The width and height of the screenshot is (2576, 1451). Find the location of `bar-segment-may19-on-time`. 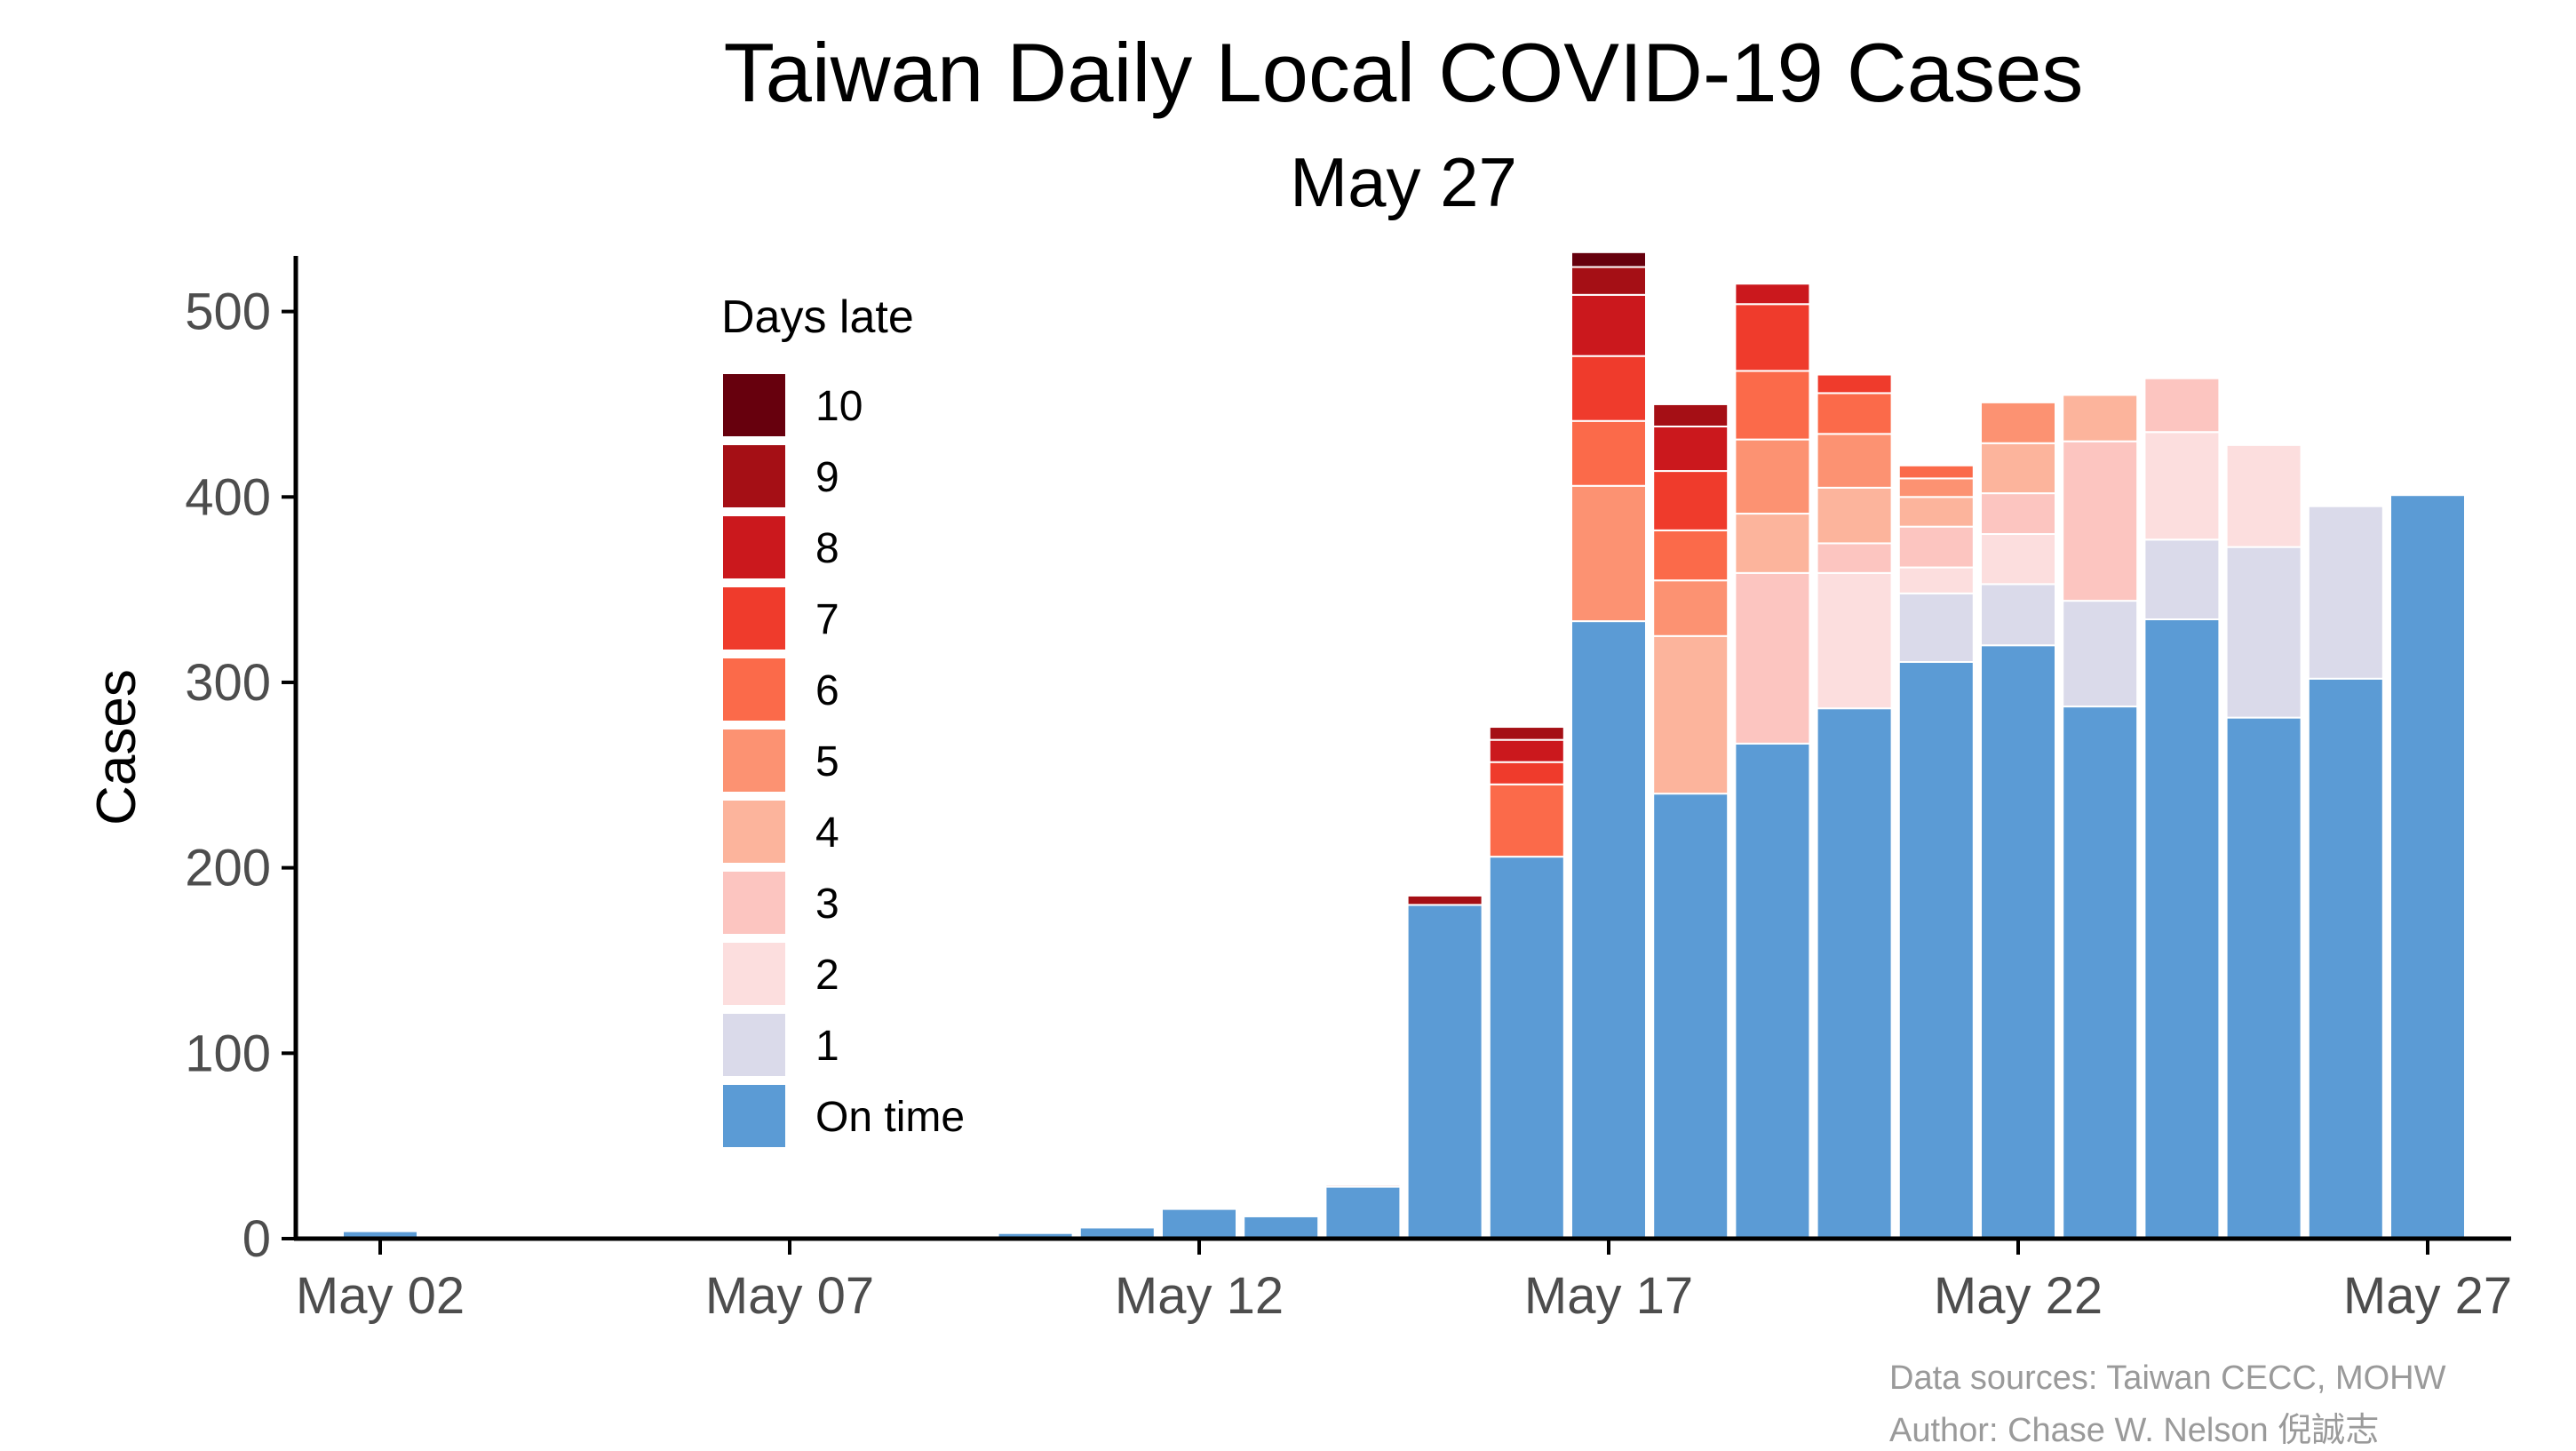

bar-segment-may19-on-time is located at coordinates (1772, 991).